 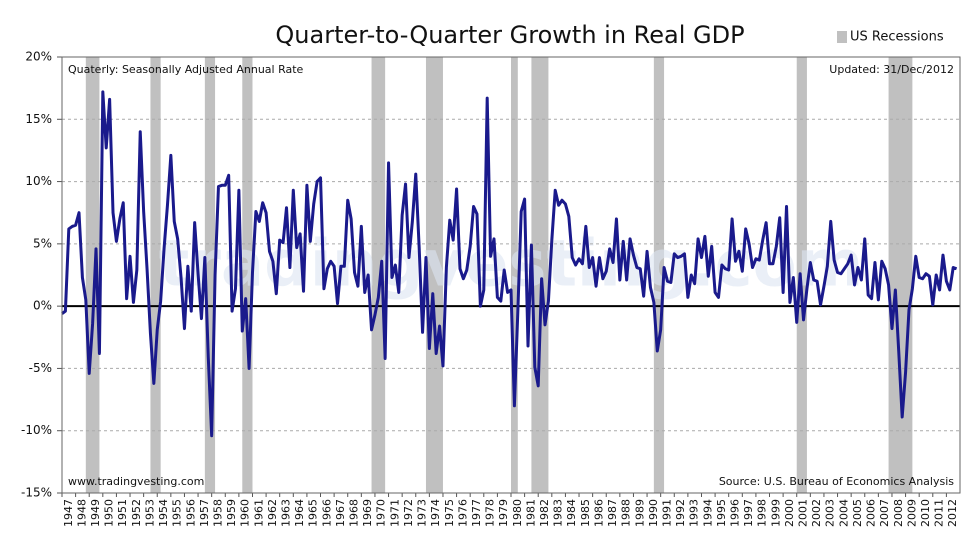 I want to click on x-tick-label: 1952, so click(x=136, y=513).